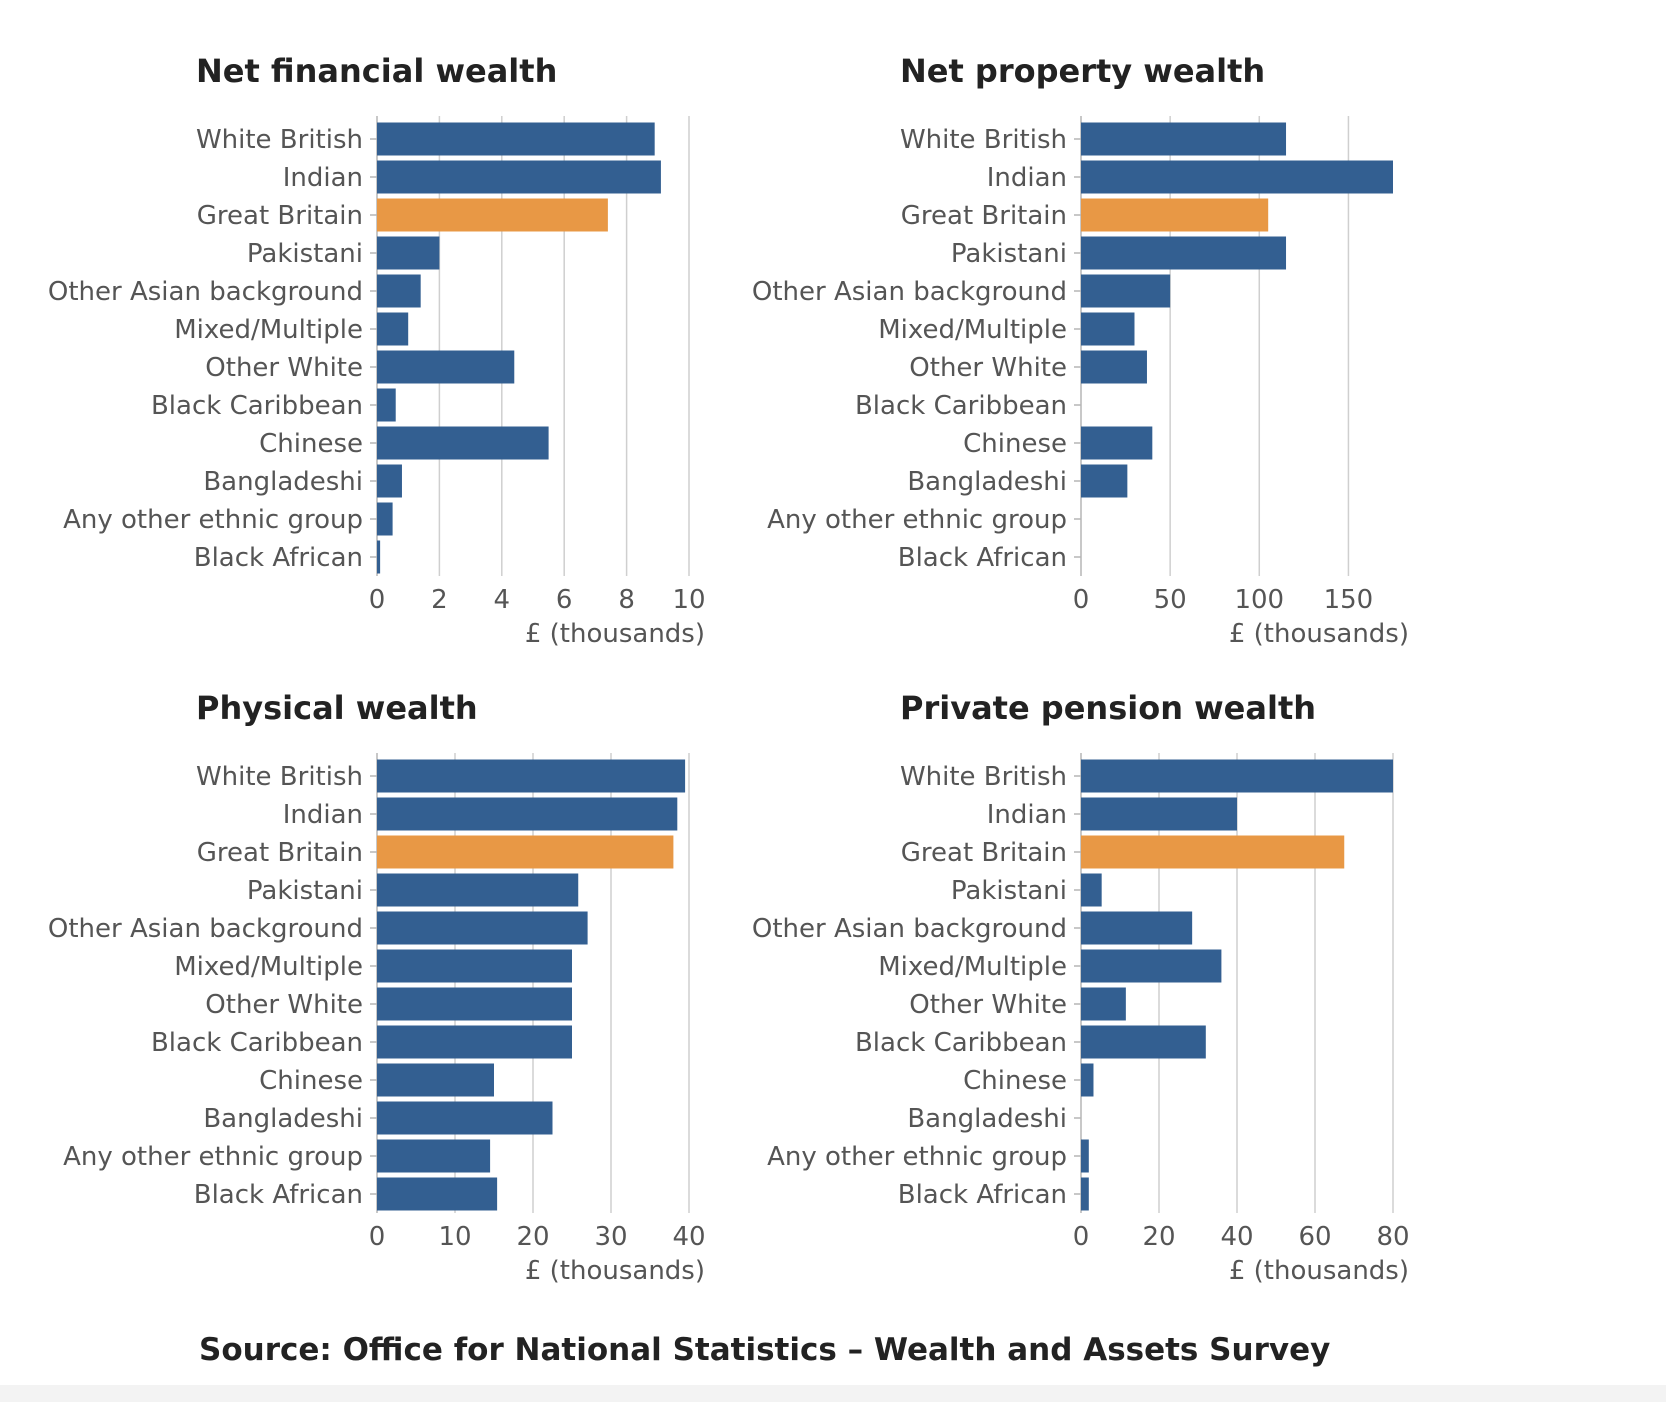  What do you see at coordinates (1392, 1237) in the screenshot?
I see `x-tick-label: 80` at bounding box center [1392, 1237].